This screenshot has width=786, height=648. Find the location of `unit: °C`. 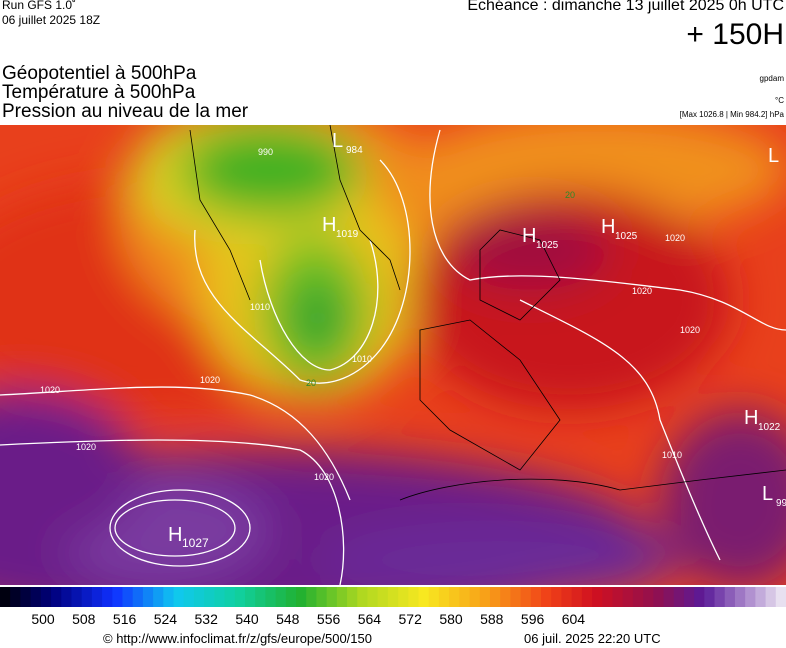

unit: °C is located at coordinates (779, 100).